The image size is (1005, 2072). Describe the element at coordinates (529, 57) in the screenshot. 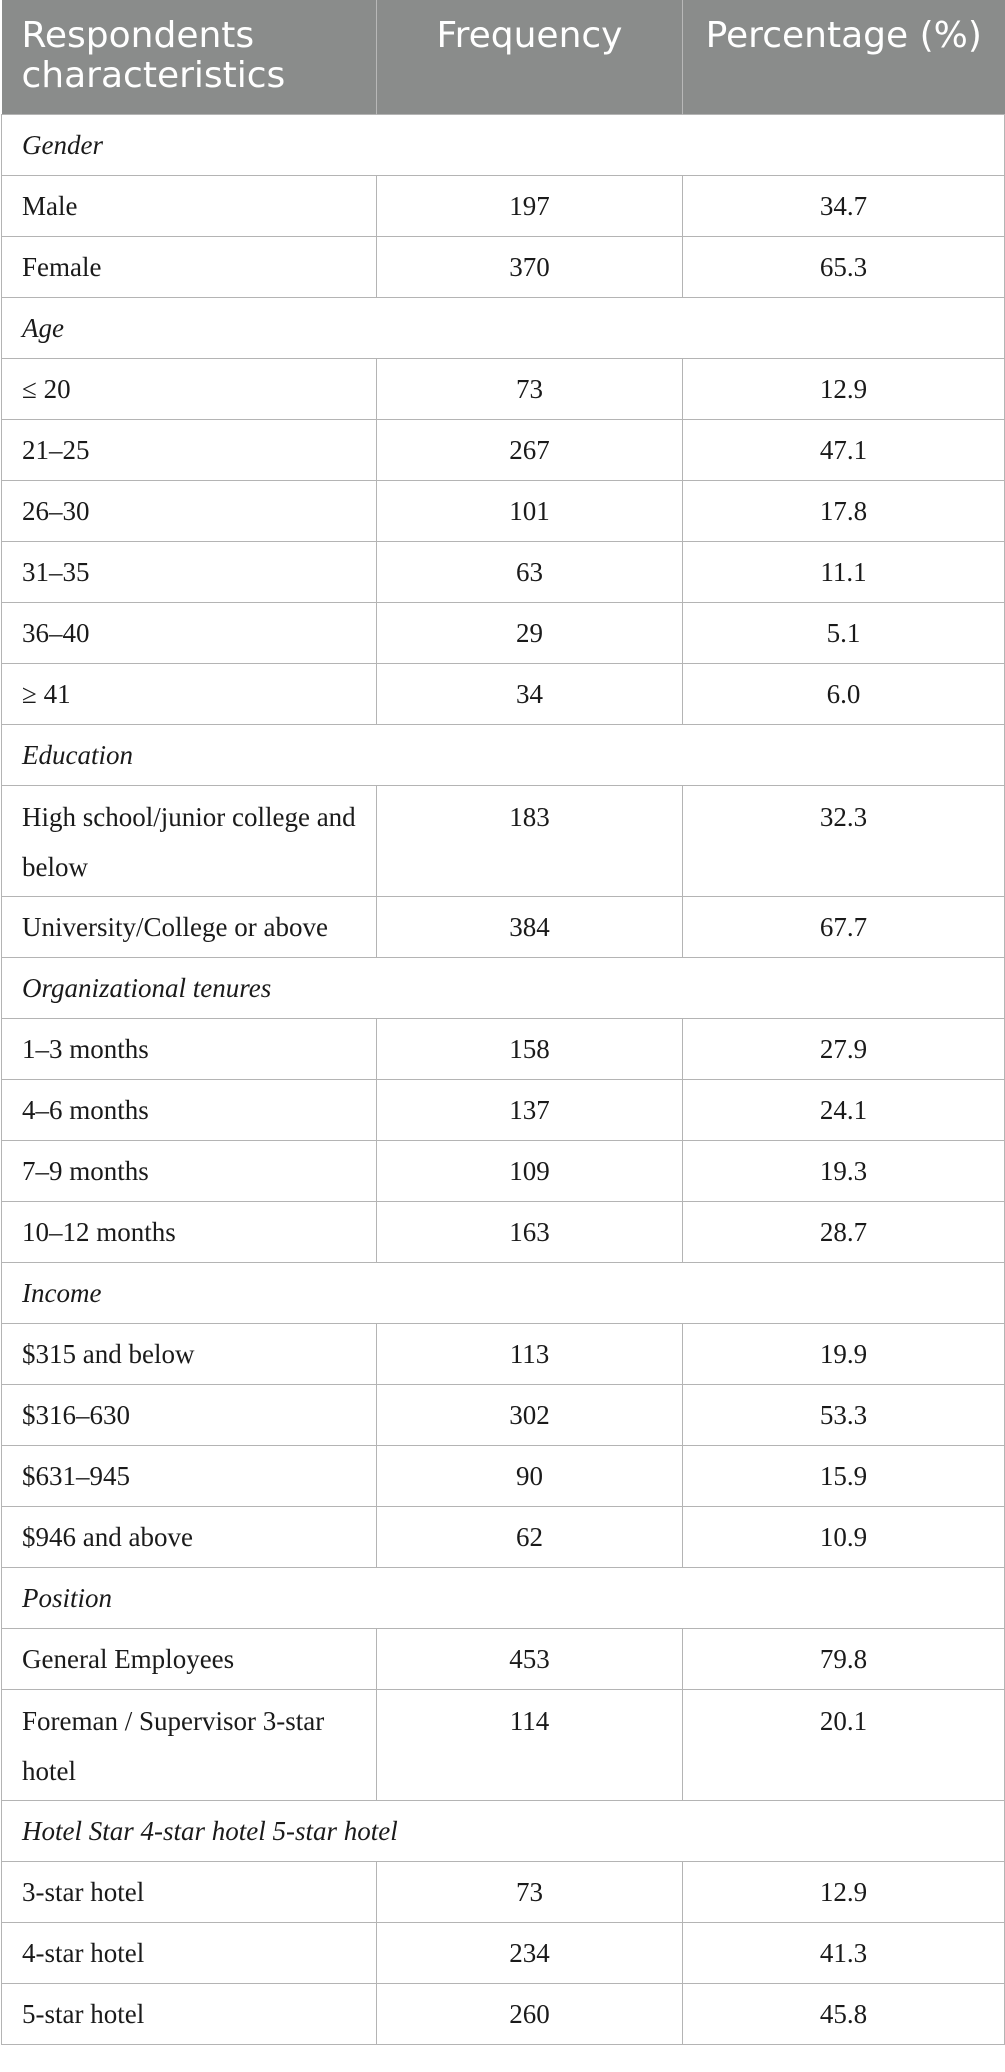

I see `header-frequency: Frequency` at that location.